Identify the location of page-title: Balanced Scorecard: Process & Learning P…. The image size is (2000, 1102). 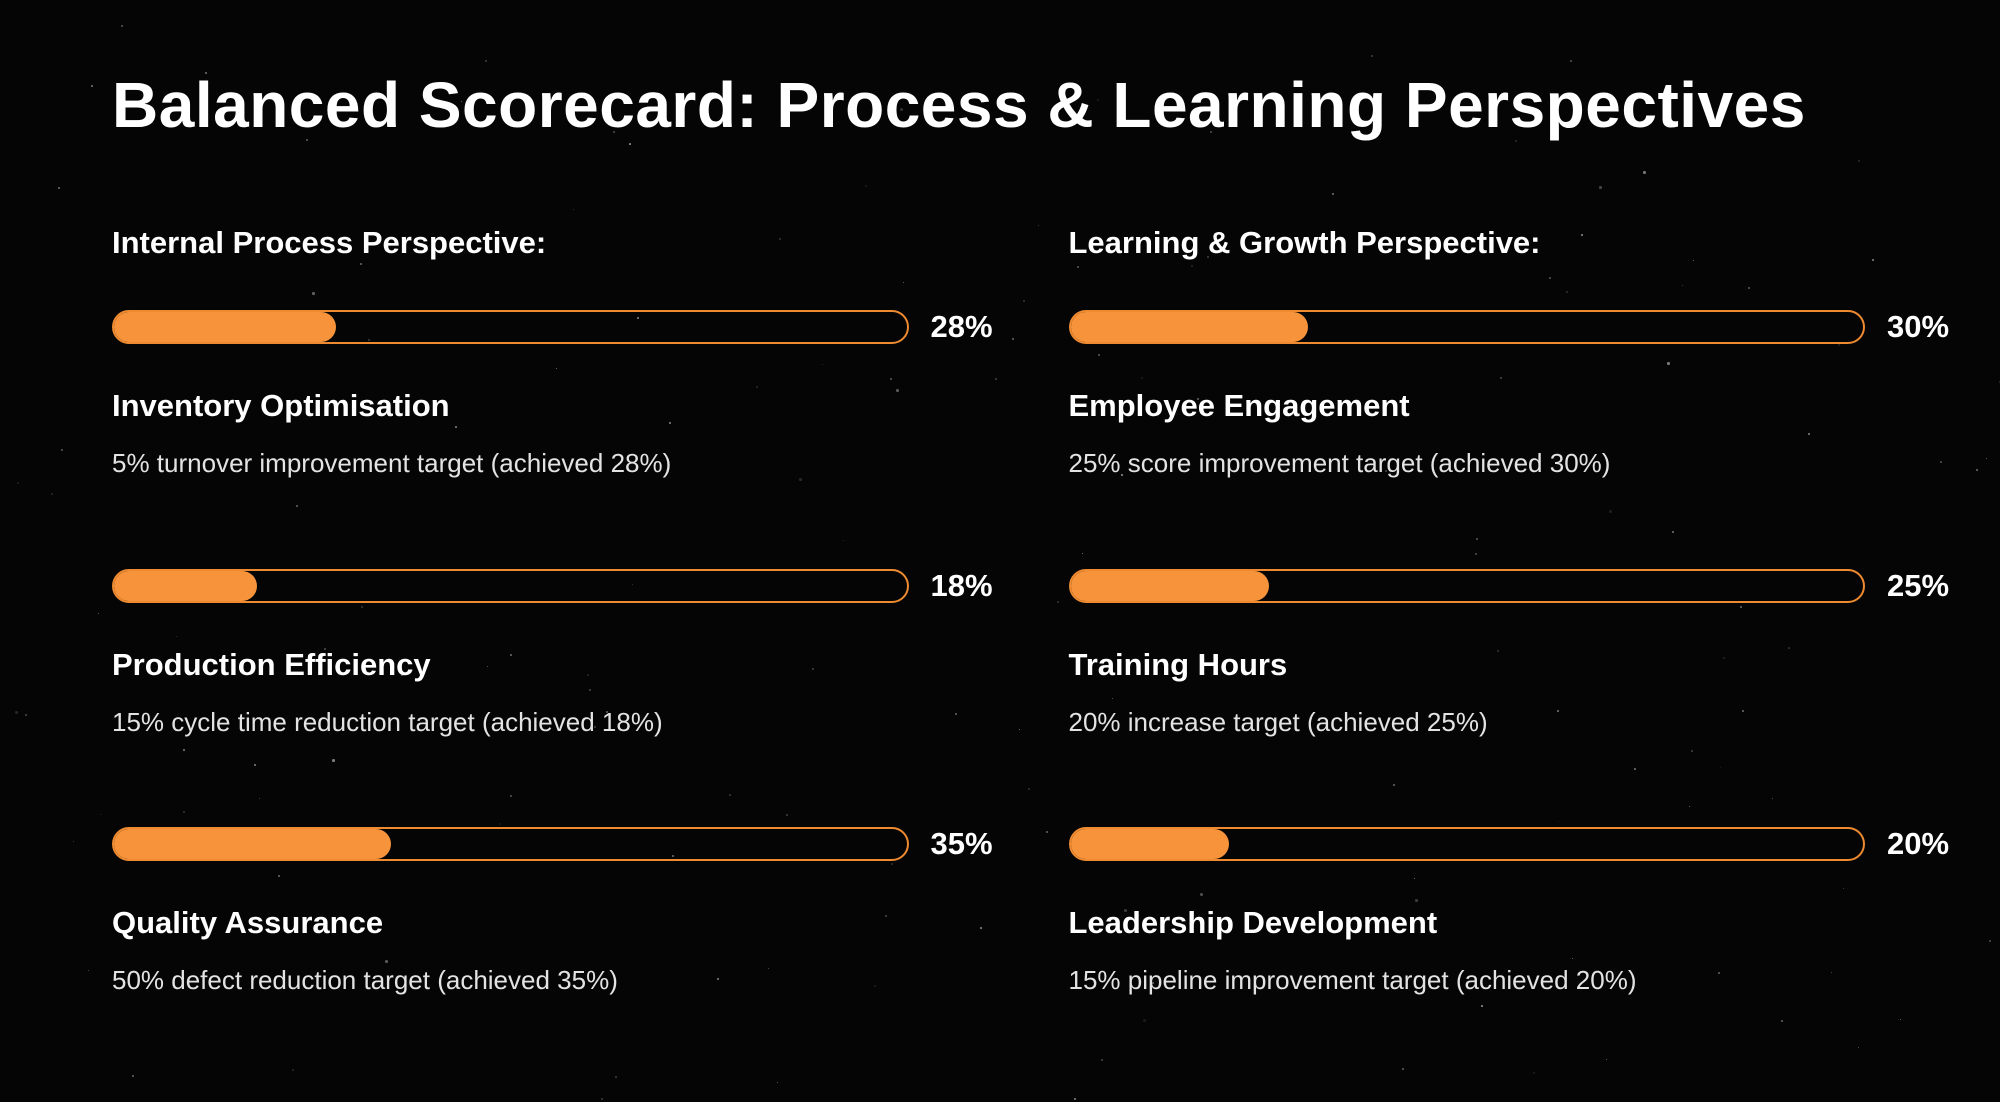
(959, 105).